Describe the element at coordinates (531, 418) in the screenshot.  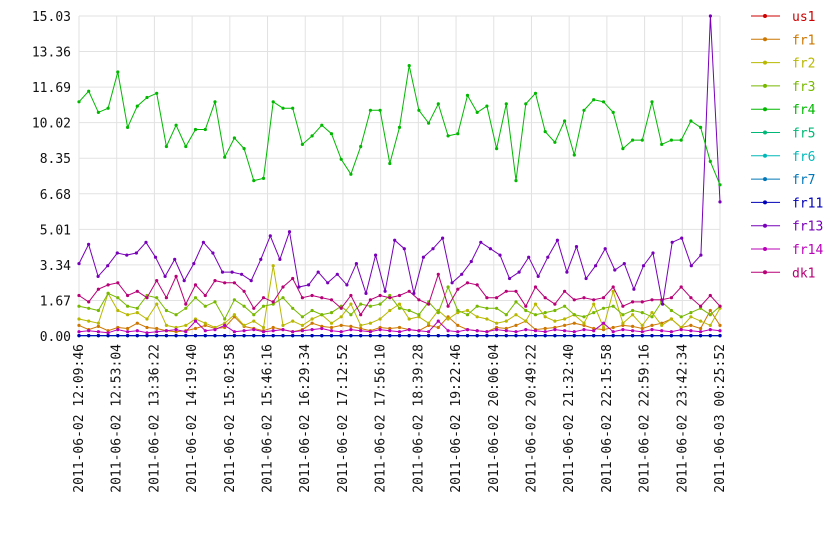
I see `x-tick-label: 2011-06-02 20:49:22` at that location.